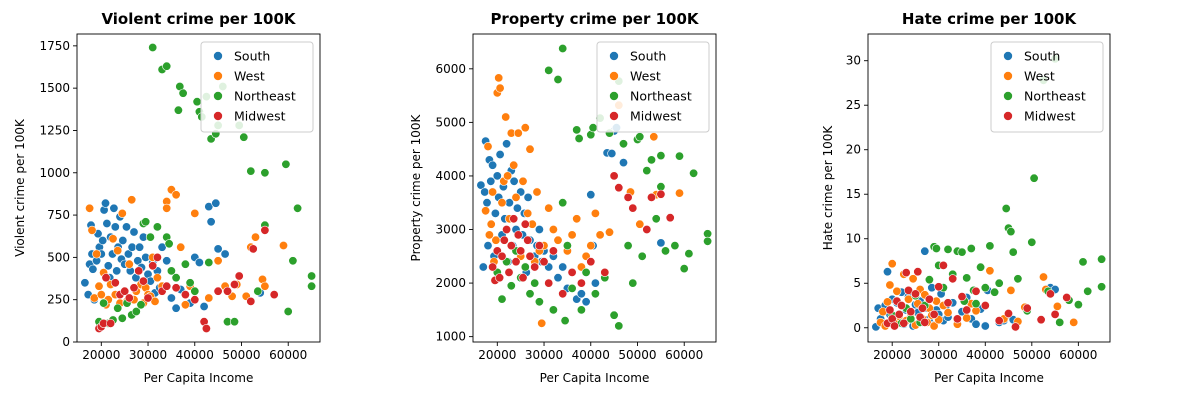  What do you see at coordinates (594, 19) in the screenshot?
I see `property-chart-title: Property crime per 100K` at bounding box center [594, 19].